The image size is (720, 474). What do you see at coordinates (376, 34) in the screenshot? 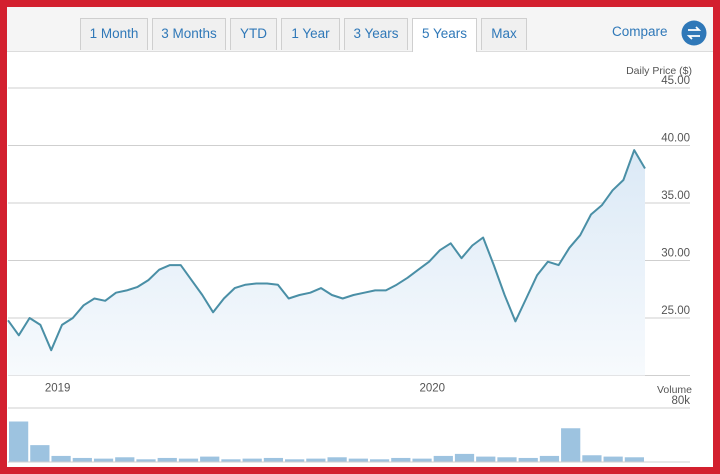
I see `range-tab: 3 Years` at bounding box center [376, 34].